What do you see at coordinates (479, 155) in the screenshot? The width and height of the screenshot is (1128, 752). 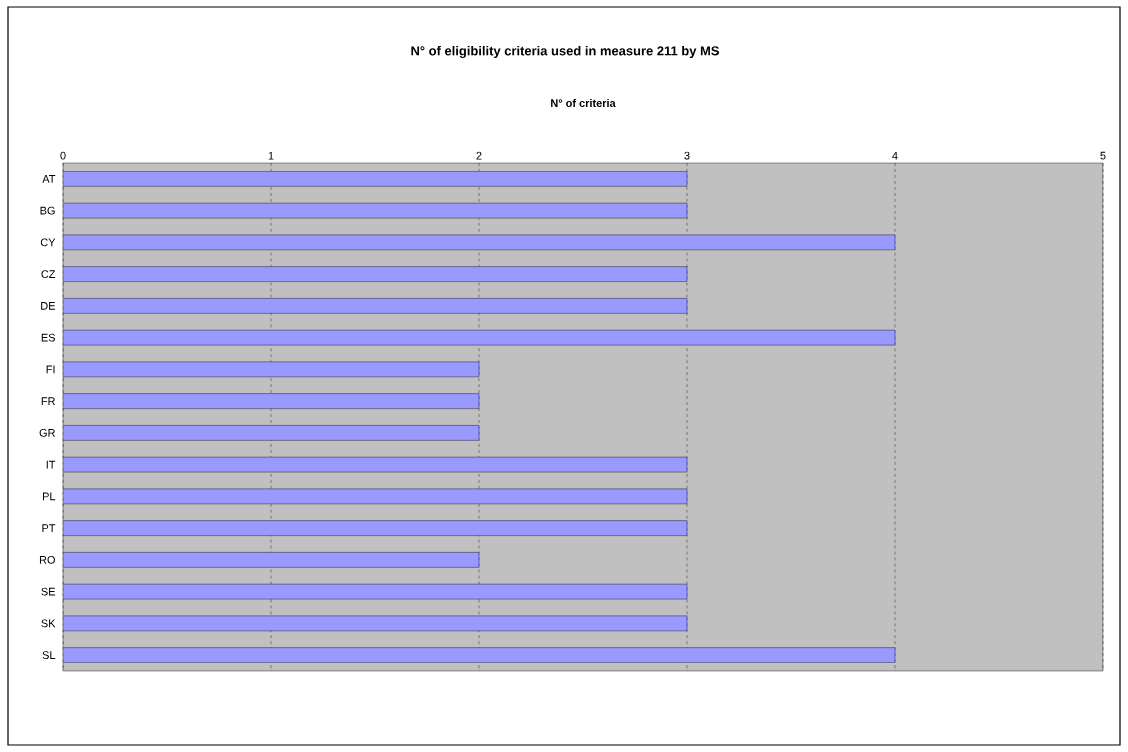 I see `x-tick-label: 2` at bounding box center [479, 155].